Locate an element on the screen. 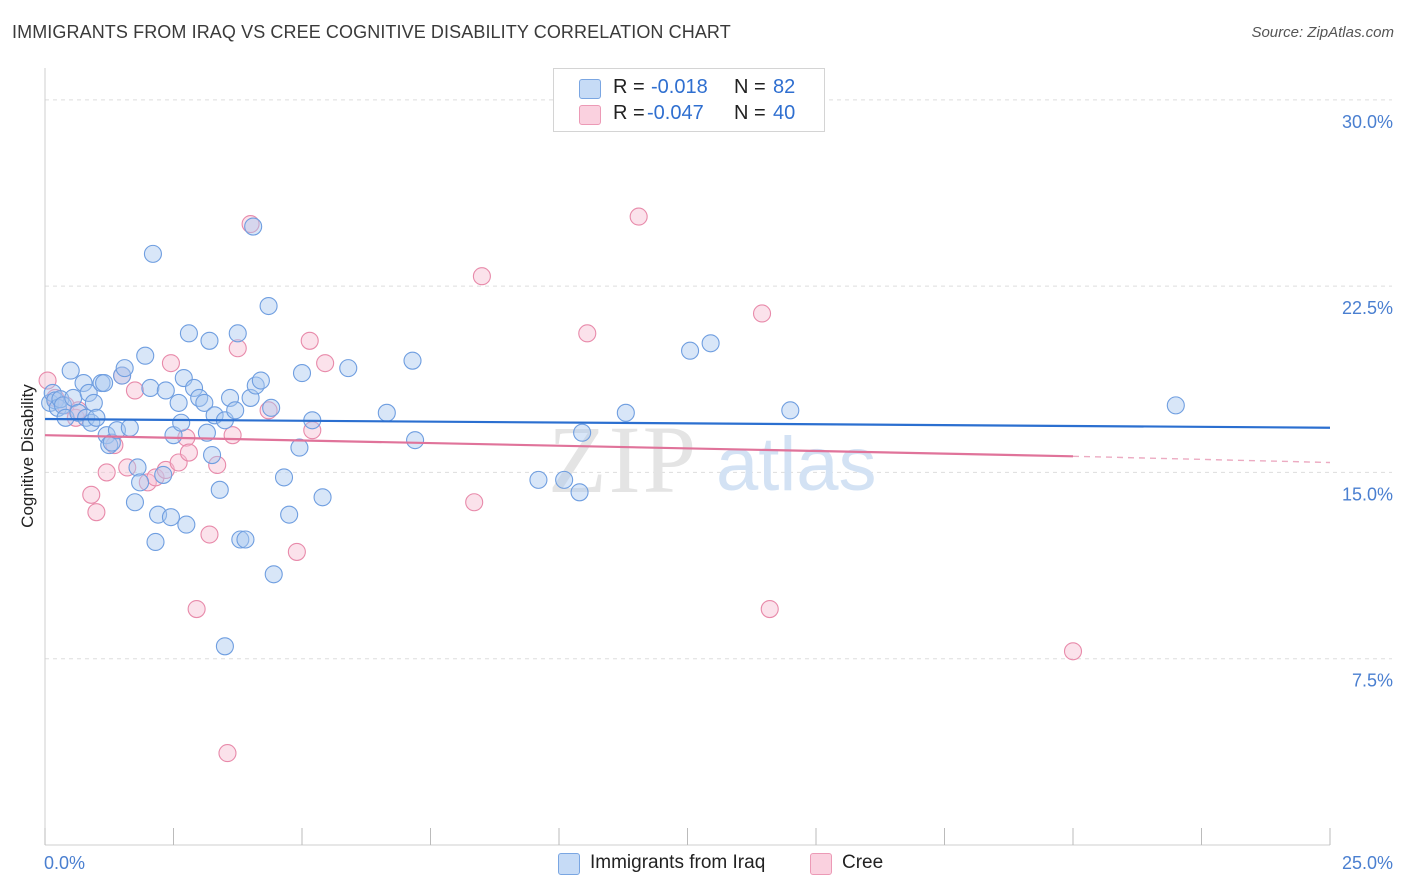 Image resolution: width=1406 pixels, height=892 pixels. cree-trend-line is located at coordinates (559, 446).